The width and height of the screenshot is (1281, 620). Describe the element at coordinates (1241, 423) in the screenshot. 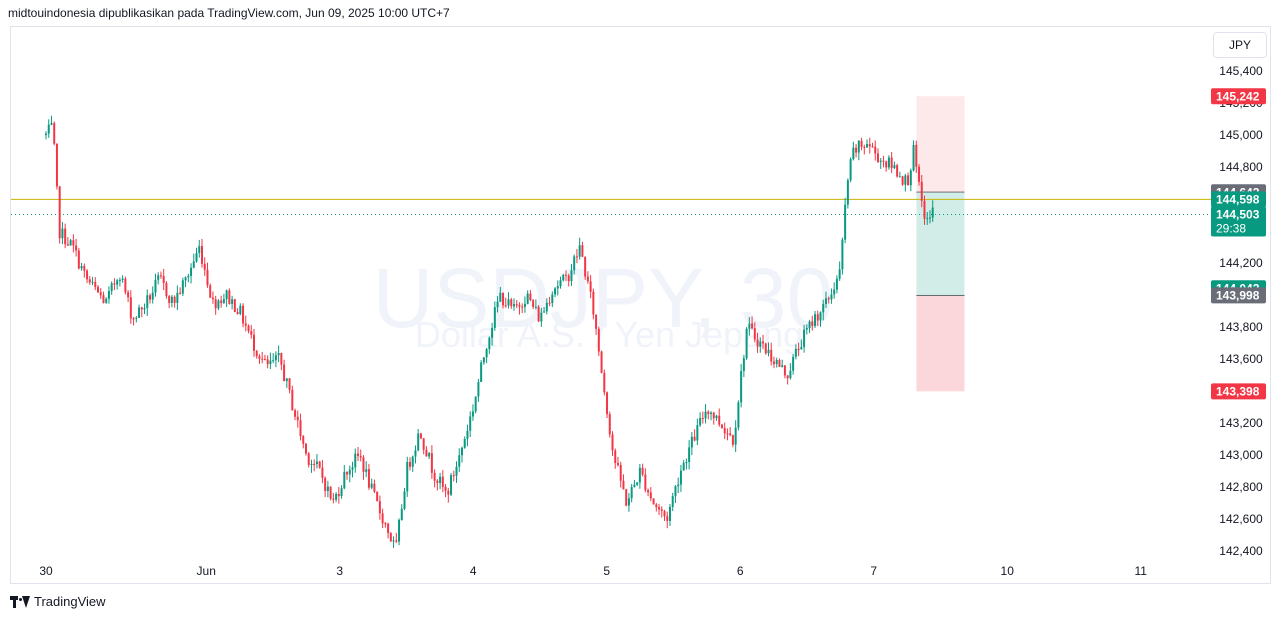

I see `y-tick-label: 143,200` at that location.